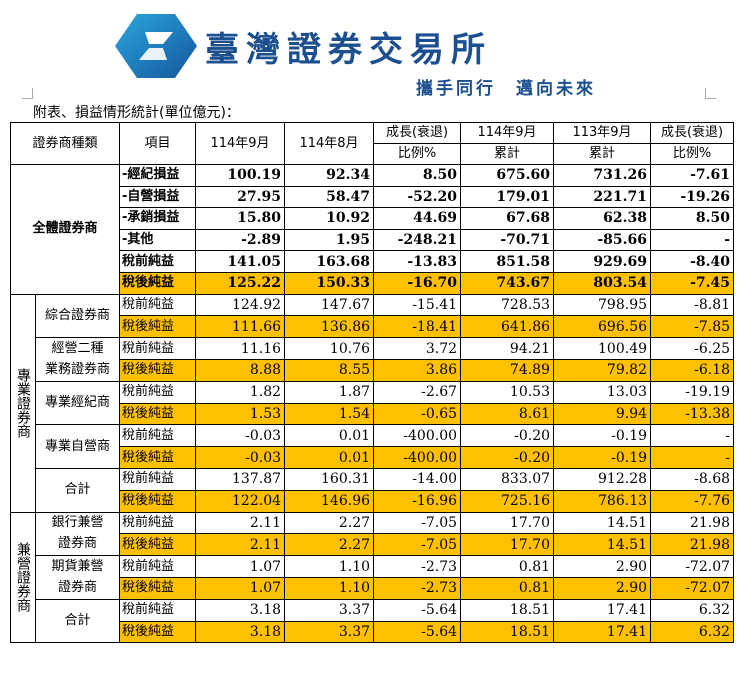 This screenshot has height=685, width=754. Describe the element at coordinates (329, 348) in the screenshot. I see `value-cell: 10.76` at that location.